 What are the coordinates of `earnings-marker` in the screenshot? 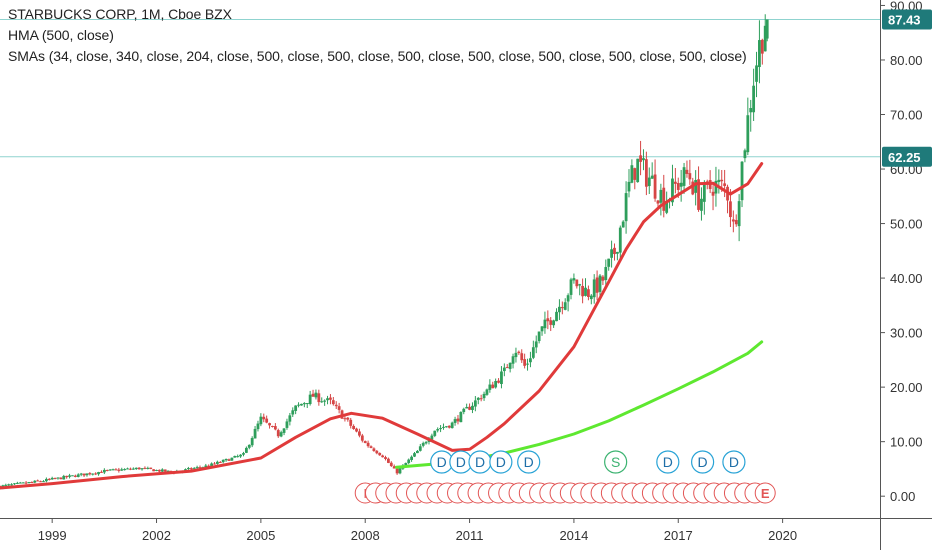 It's located at (765, 493).